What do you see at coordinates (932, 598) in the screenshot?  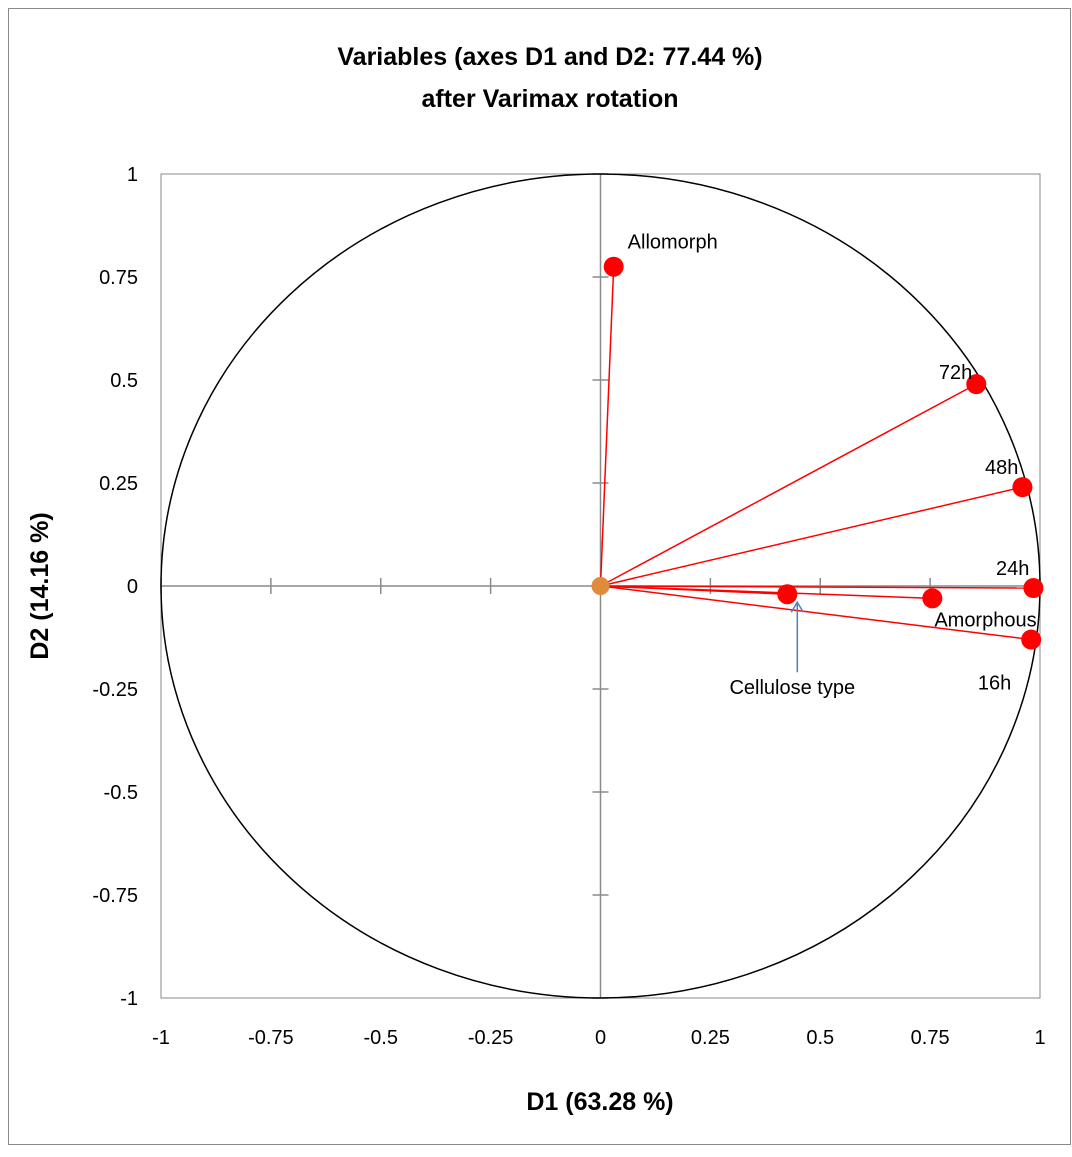 I see `point-amorphous` at bounding box center [932, 598].